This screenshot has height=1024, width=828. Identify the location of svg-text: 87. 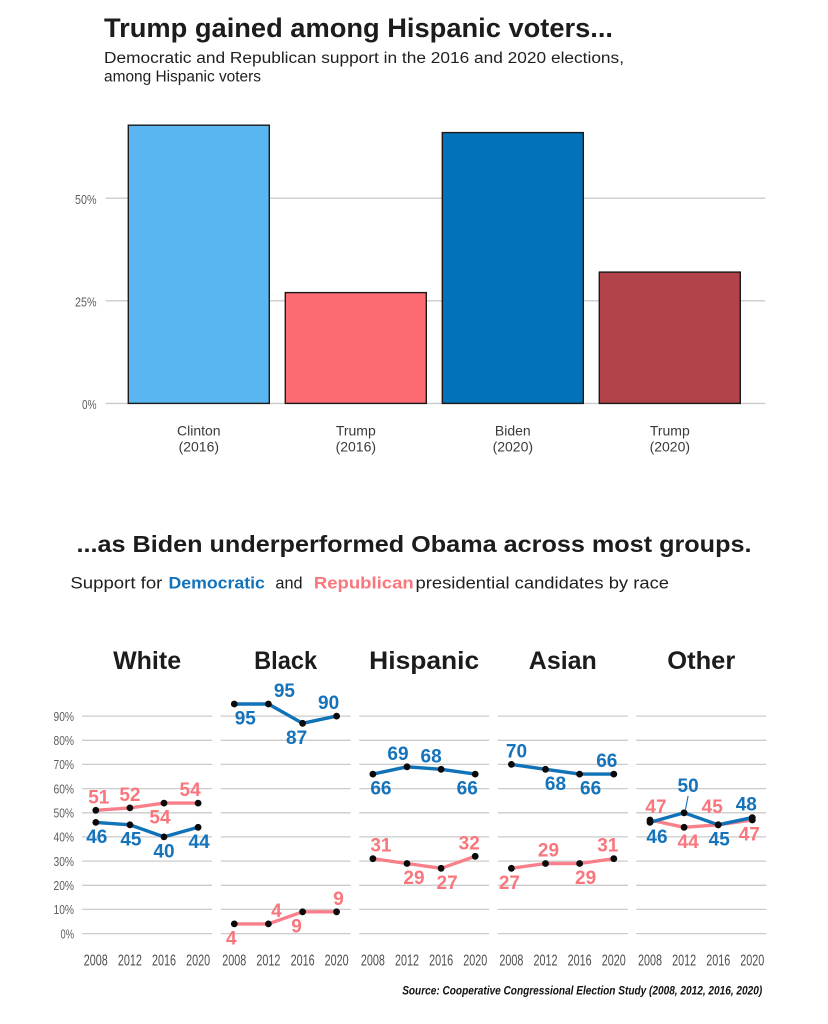
(296, 738).